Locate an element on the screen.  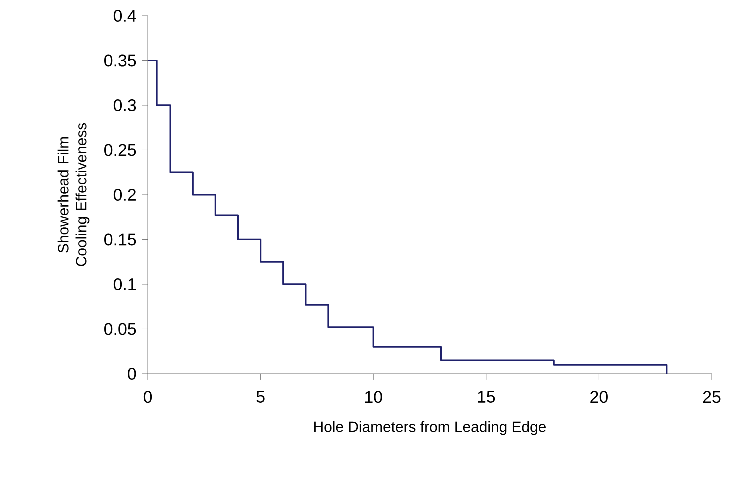
y-tick-label: 0.05 is located at coordinates (120, 329).